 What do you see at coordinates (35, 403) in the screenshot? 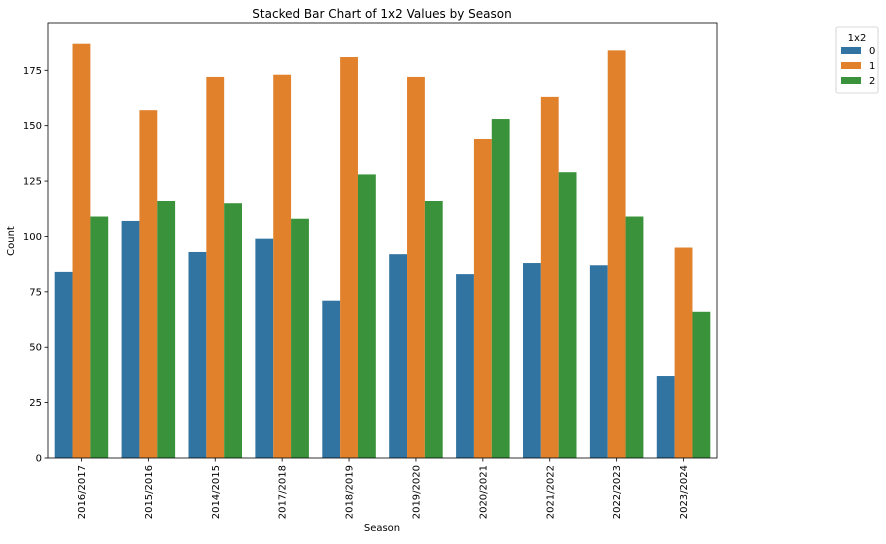
I see `y-tick-label: 25` at bounding box center [35, 403].